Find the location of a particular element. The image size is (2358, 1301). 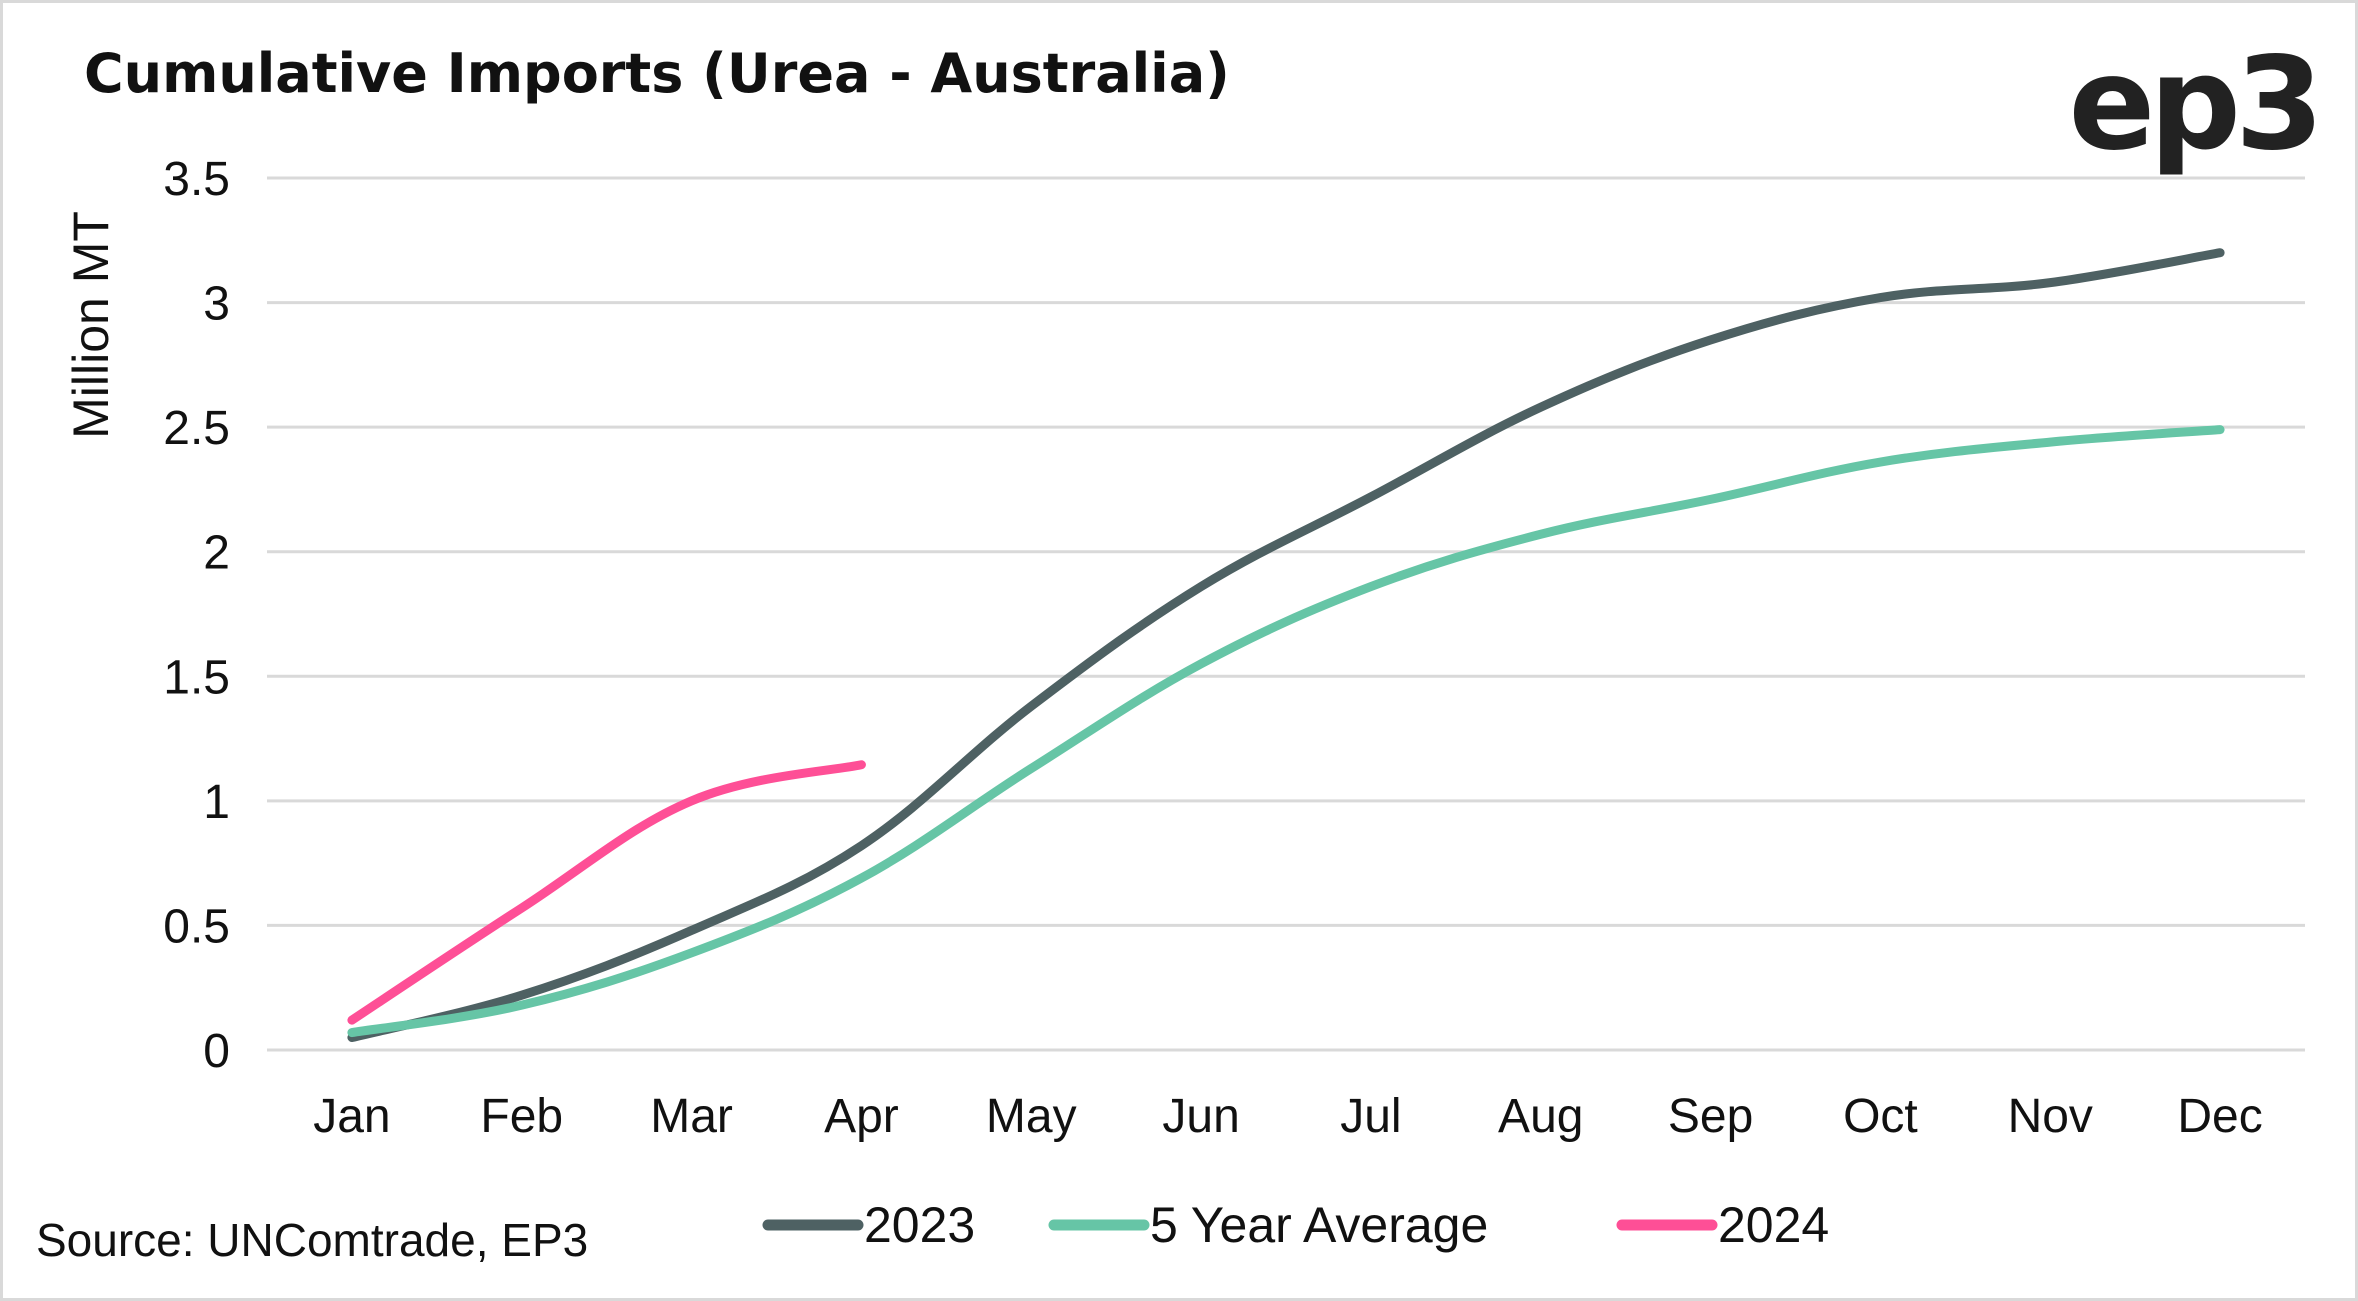

legend-label: 2024 is located at coordinates (1773, 1225).